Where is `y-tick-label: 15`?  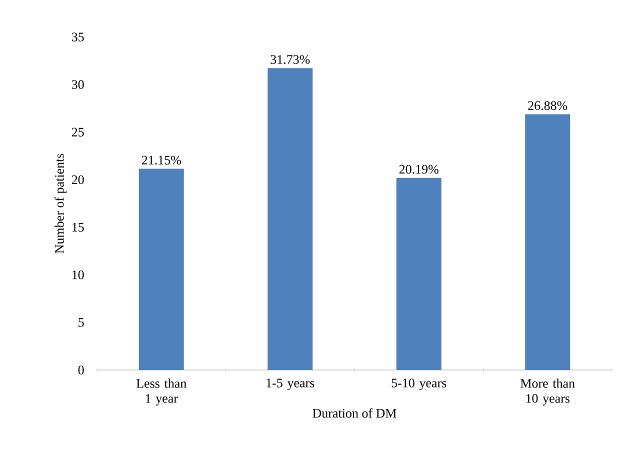 y-tick-label: 15 is located at coordinates (78, 227).